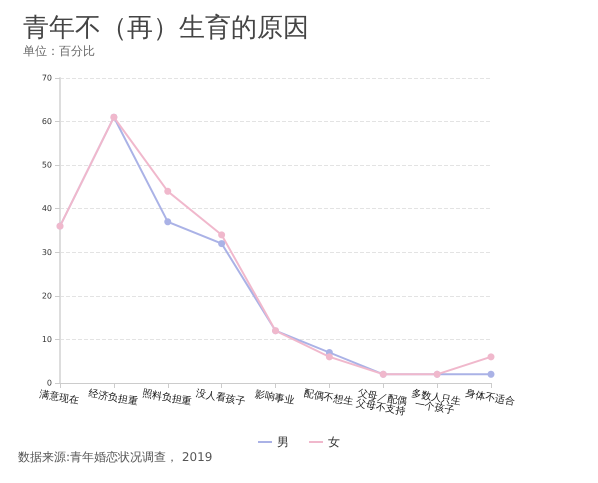  Describe the element at coordinates (167, 397) in the screenshot. I see `x-tick-label: 照料负担重` at that location.